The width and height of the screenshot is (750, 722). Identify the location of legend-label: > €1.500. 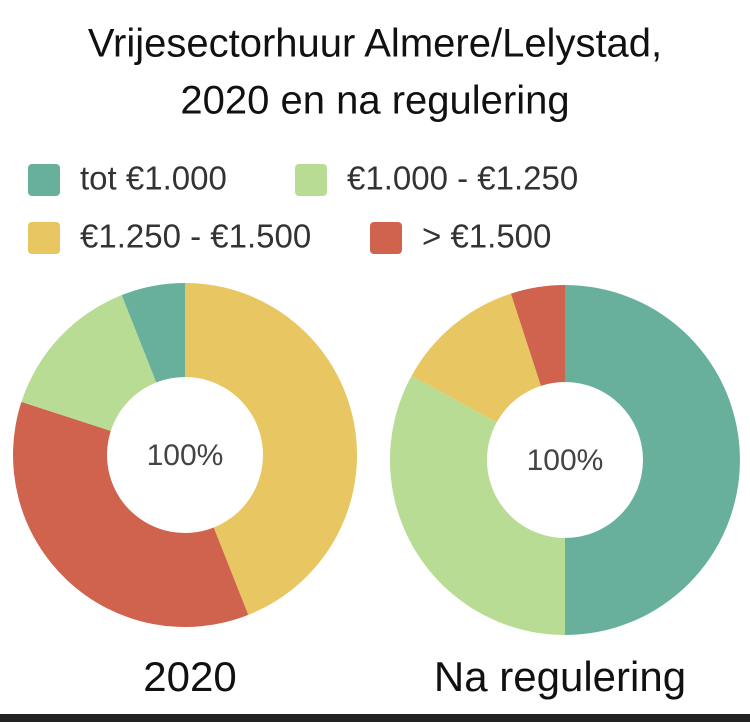
(486, 236).